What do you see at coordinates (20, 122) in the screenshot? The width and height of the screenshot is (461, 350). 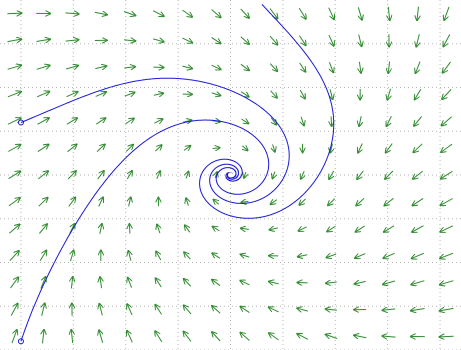 I see `trajectory-start-marker` at bounding box center [20, 122].